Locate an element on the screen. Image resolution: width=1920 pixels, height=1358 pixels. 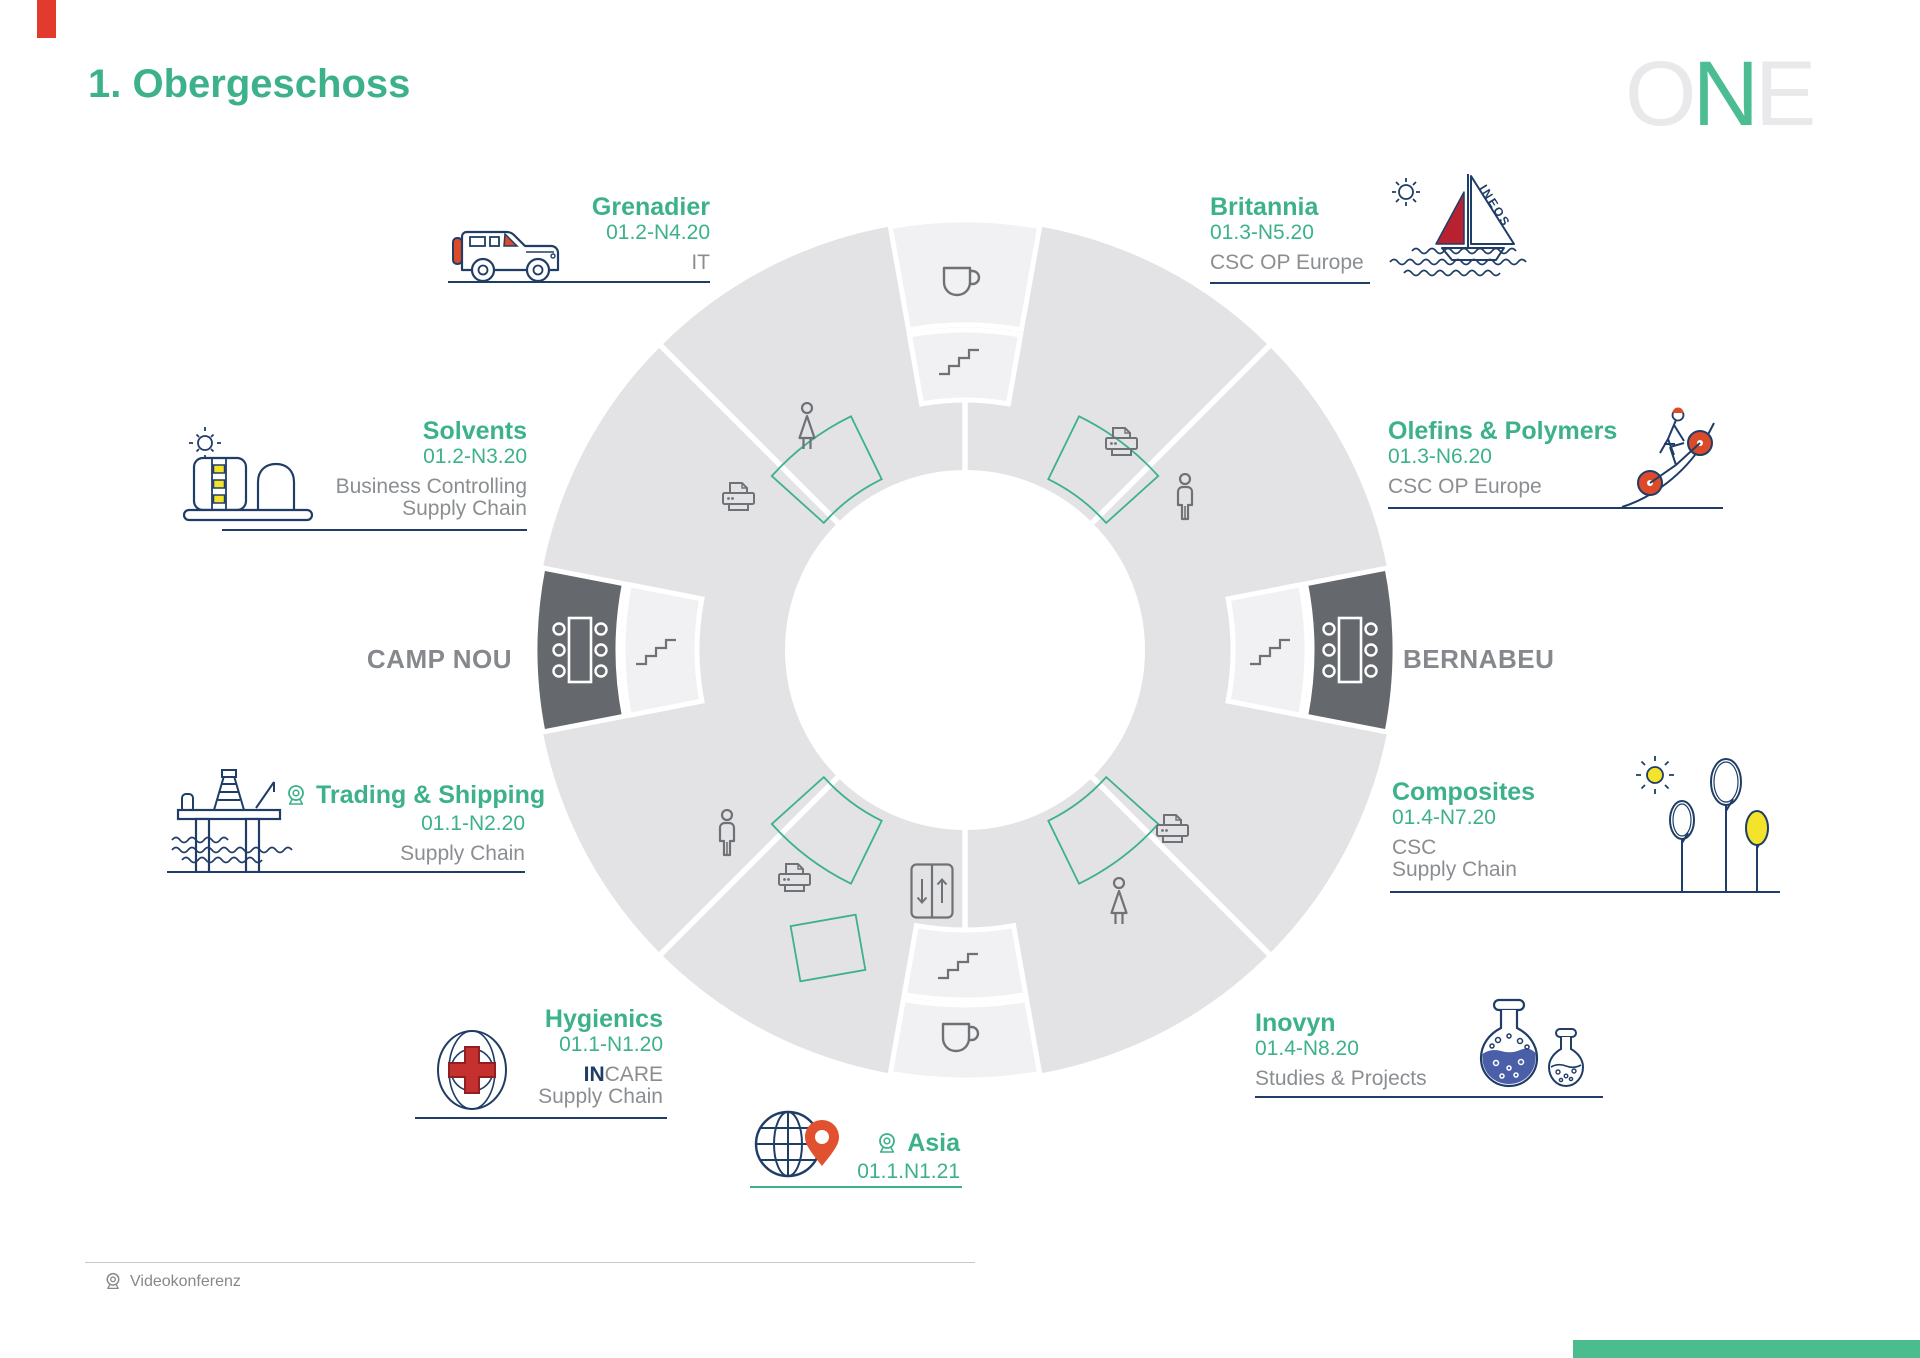
room-code: 01.1-N2.20 is located at coordinates (473, 823).